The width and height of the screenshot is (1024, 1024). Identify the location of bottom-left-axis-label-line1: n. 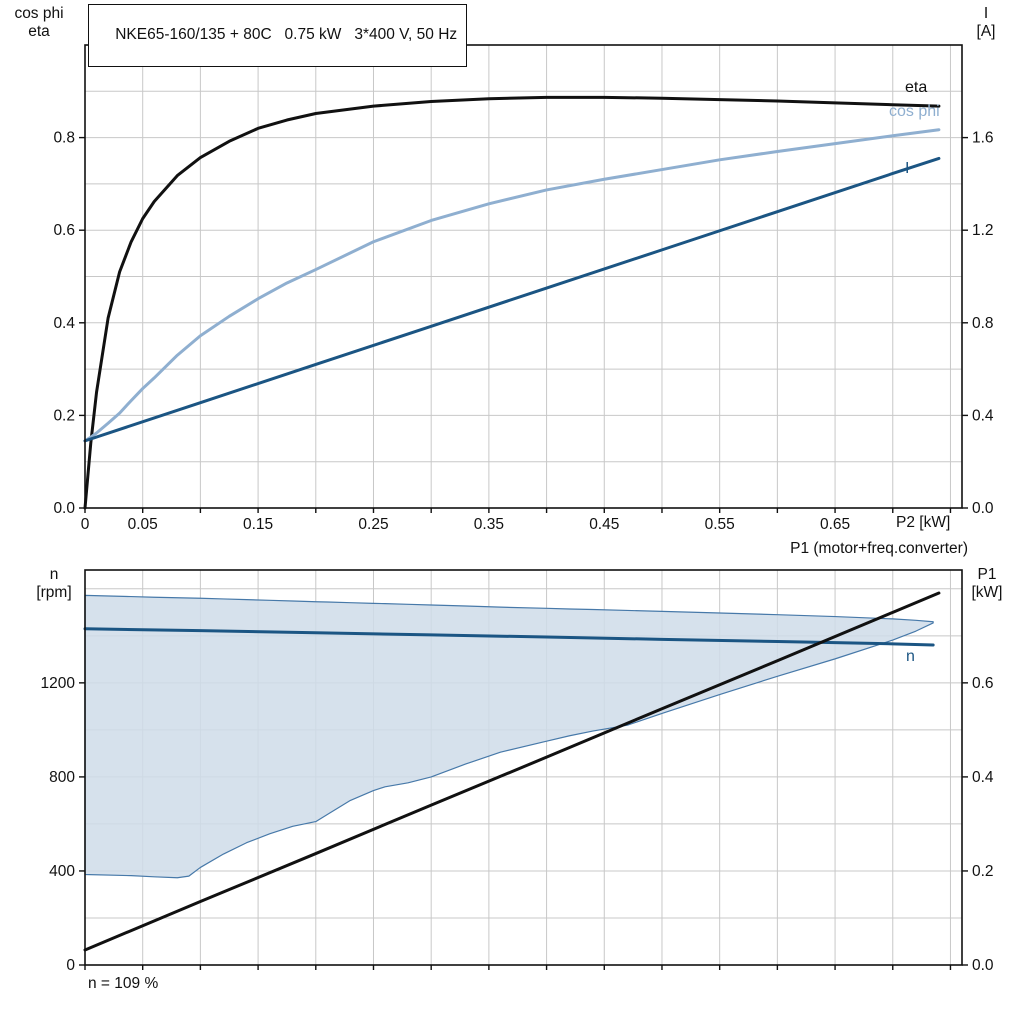
(54, 574).